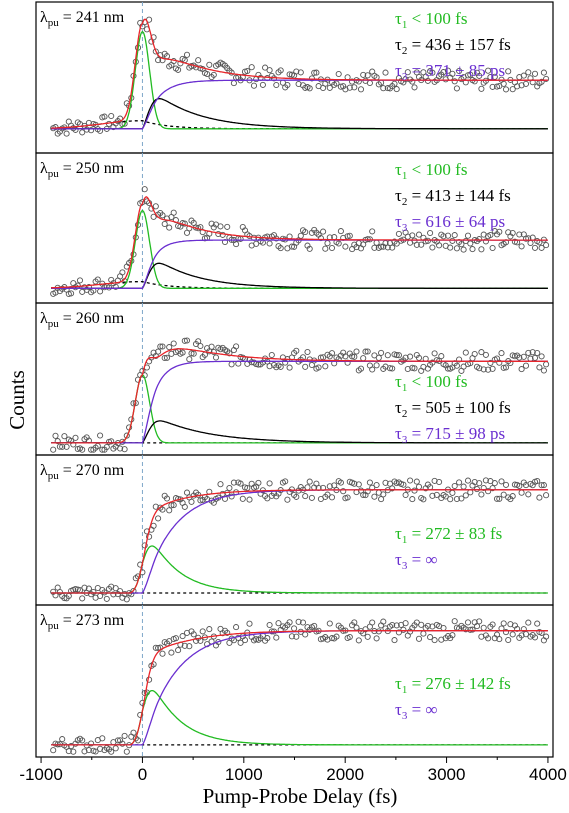  I want to click on tau-annotation: τ2 = 413 ± 144 fs, so click(453, 197).